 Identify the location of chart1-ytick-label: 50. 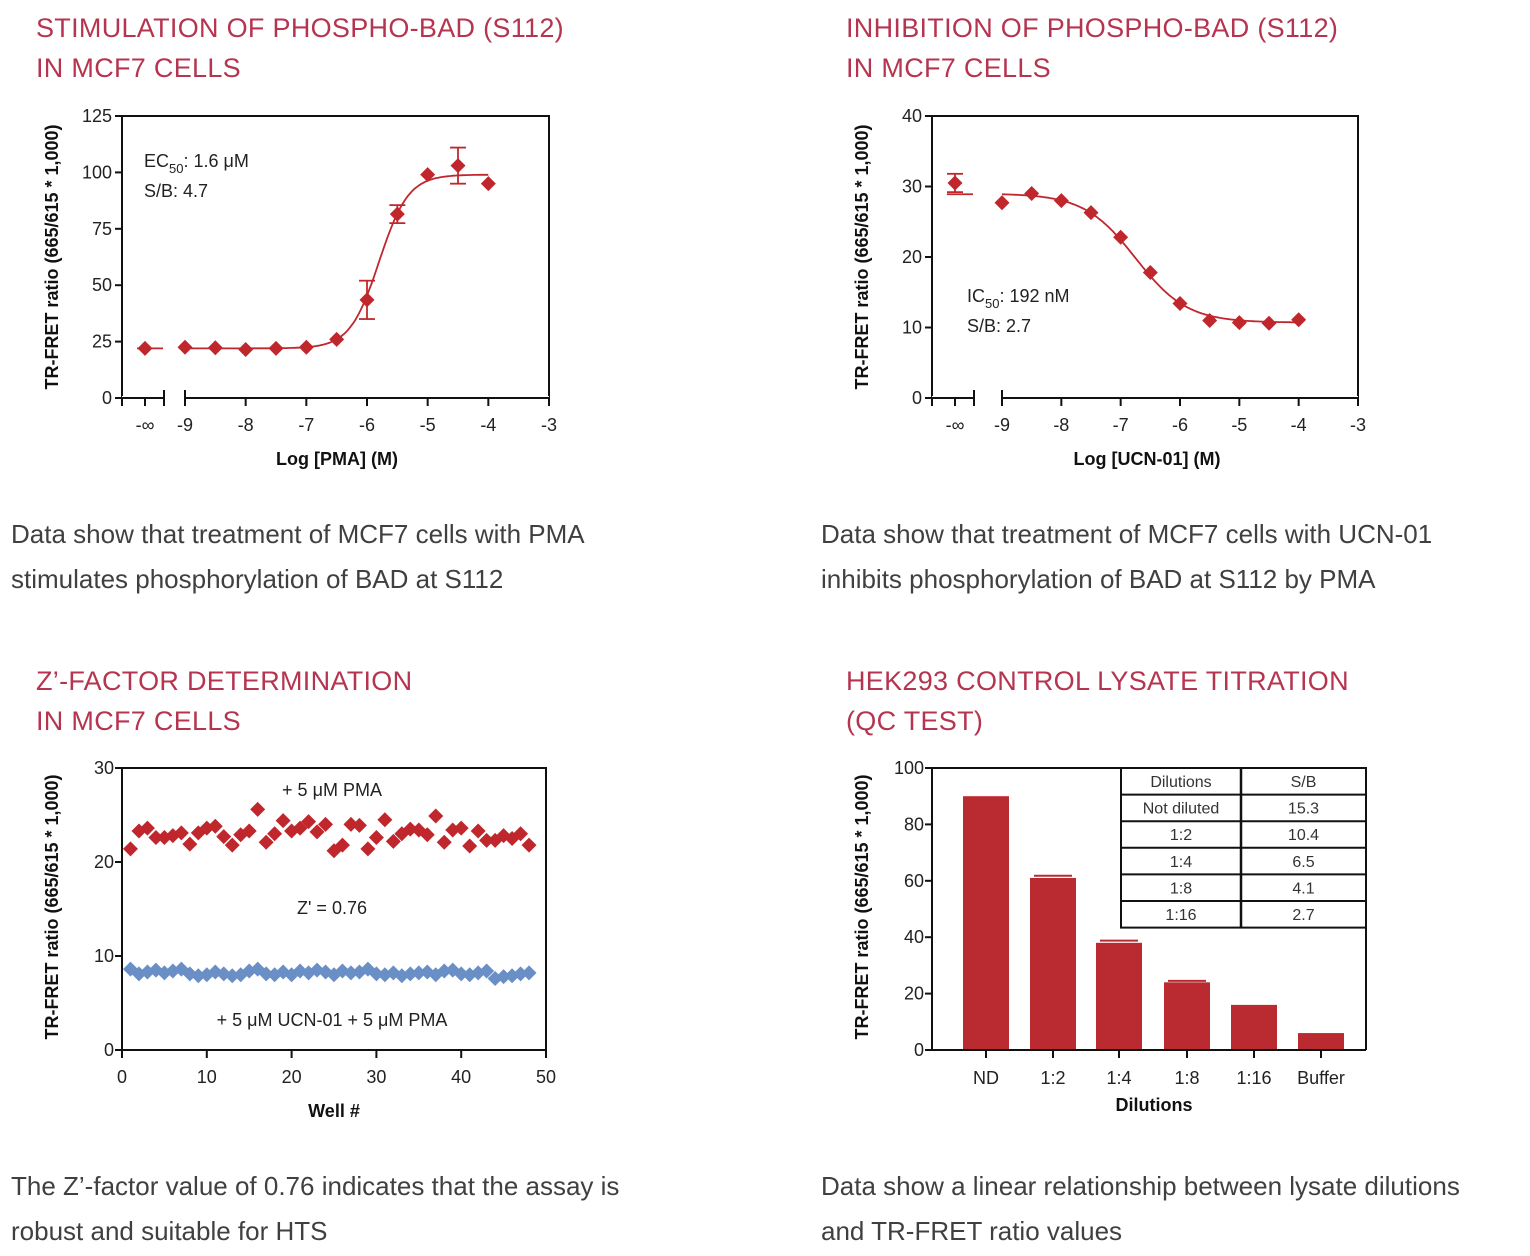
(102, 285).